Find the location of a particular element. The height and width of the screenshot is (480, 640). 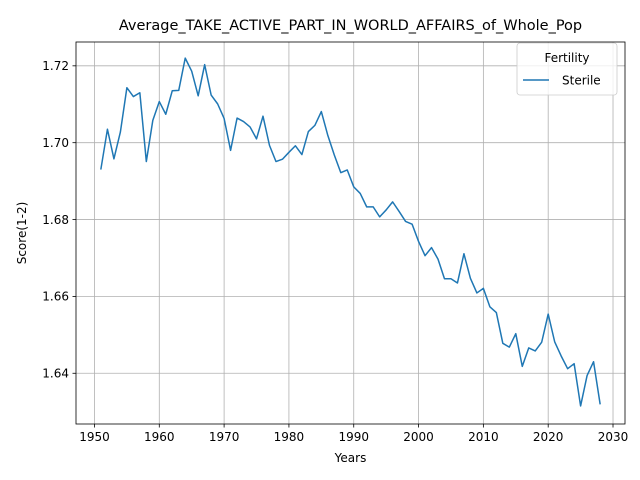

legend-box is located at coordinates (567, 69).